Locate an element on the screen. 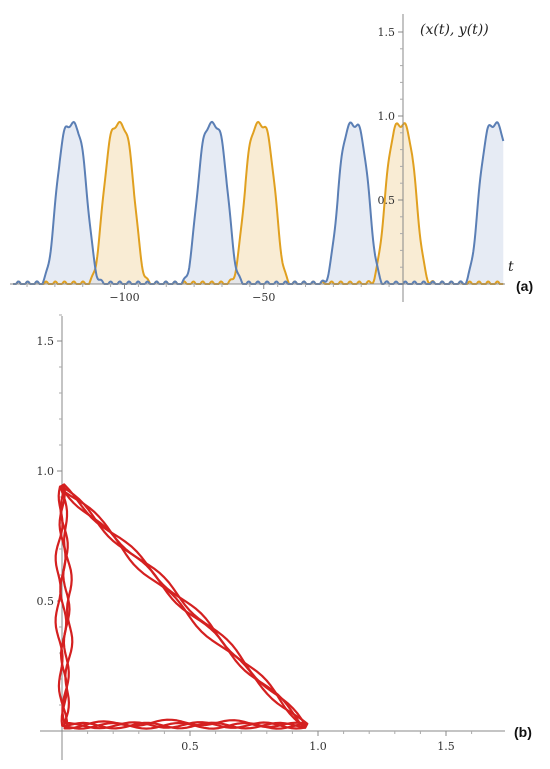  panel-a-label: (a) is located at coordinates (524, 286).